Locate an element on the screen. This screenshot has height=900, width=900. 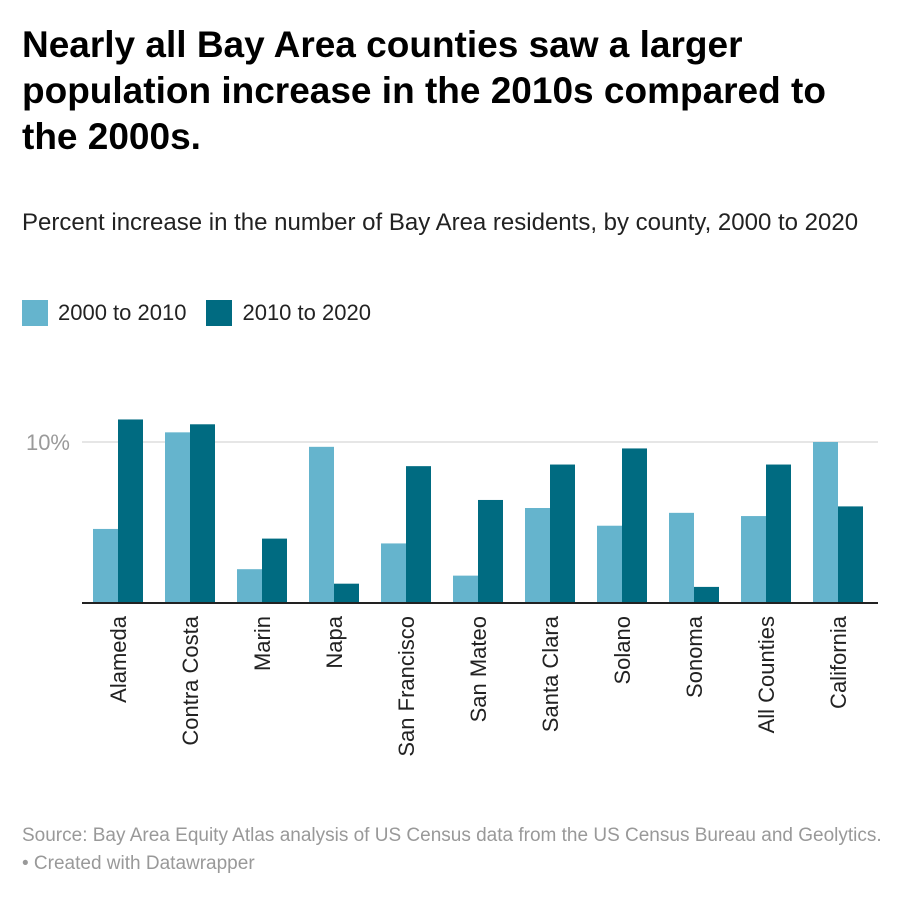
y-tick-label: 10% is located at coordinates (48, 442).